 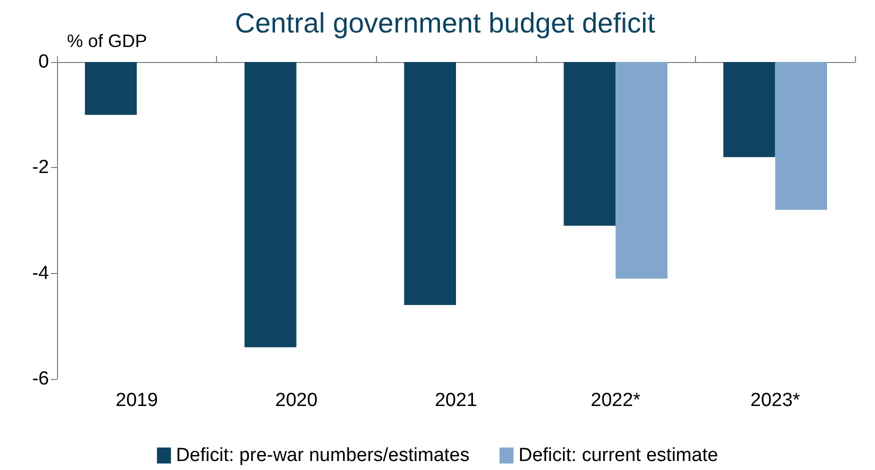 What do you see at coordinates (137, 400) in the screenshot?
I see `x-tick-label: 2019` at bounding box center [137, 400].